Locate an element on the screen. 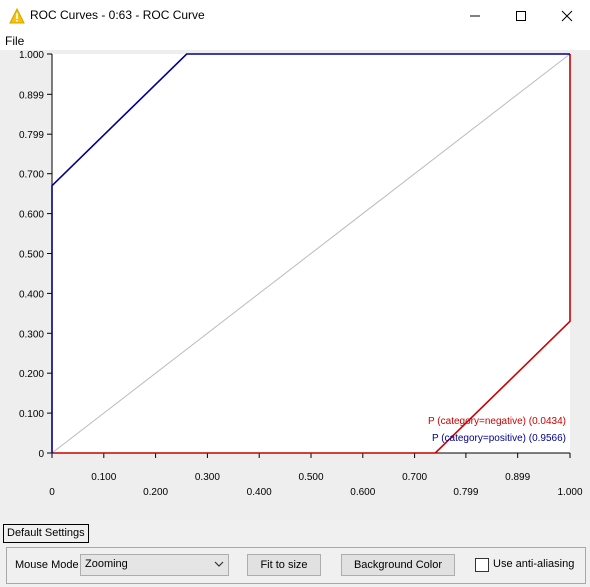 This screenshot has width=590, height=587. menu-file: File is located at coordinates (15, 41).